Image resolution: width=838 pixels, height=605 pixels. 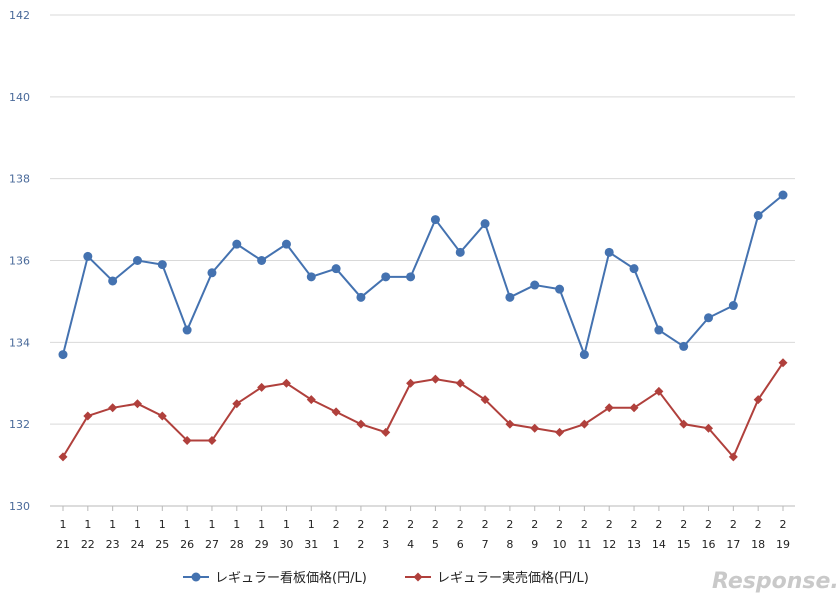 What do you see at coordinates (733, 544) in the screenshot?
I see `x-tick-label-day: 17` at bounding box center [733, 544].